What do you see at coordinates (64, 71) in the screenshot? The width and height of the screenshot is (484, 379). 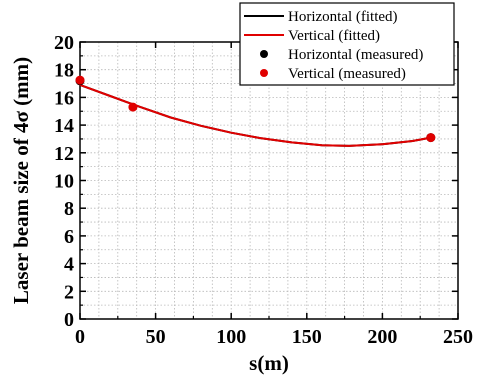 I see `y-tick-label: 18` at bounding box center [64, 71].